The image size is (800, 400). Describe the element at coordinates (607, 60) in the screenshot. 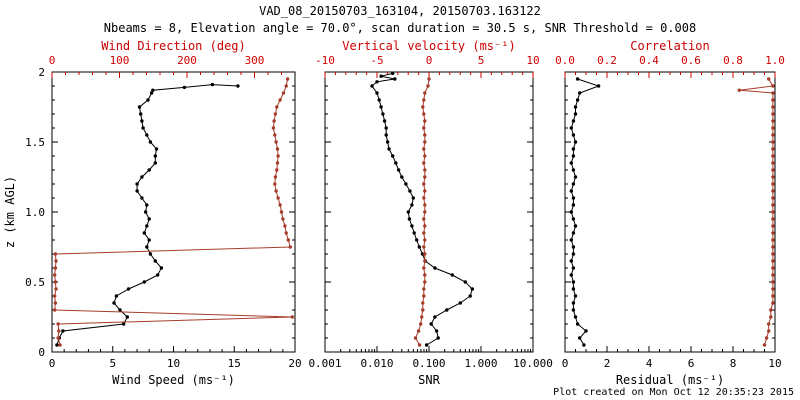

I see `residual-top-tick-label: 0.2` at that location.